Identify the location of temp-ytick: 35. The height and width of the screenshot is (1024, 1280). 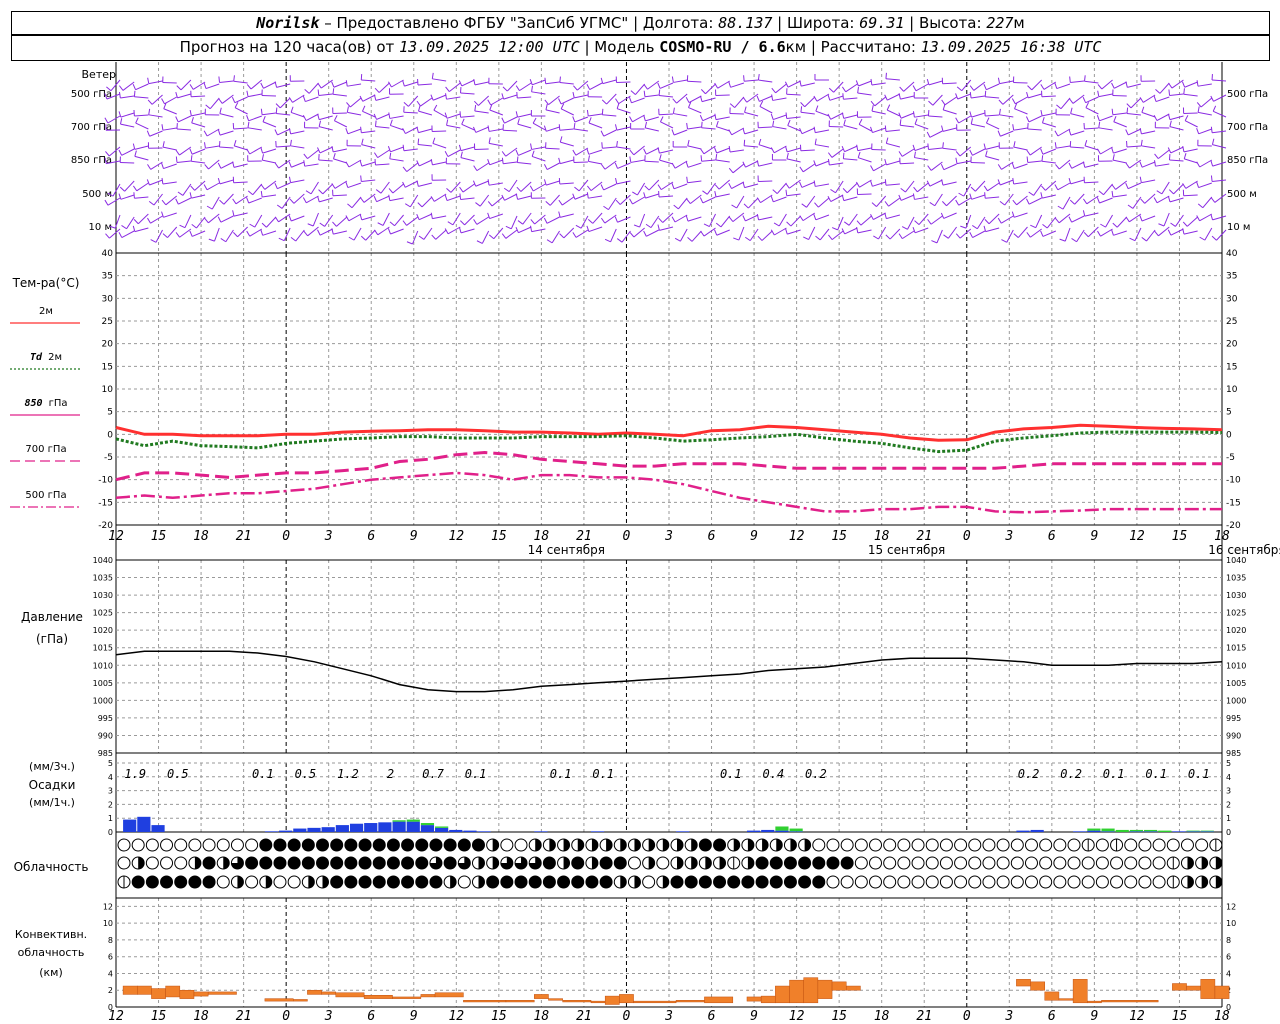
(107, 277).